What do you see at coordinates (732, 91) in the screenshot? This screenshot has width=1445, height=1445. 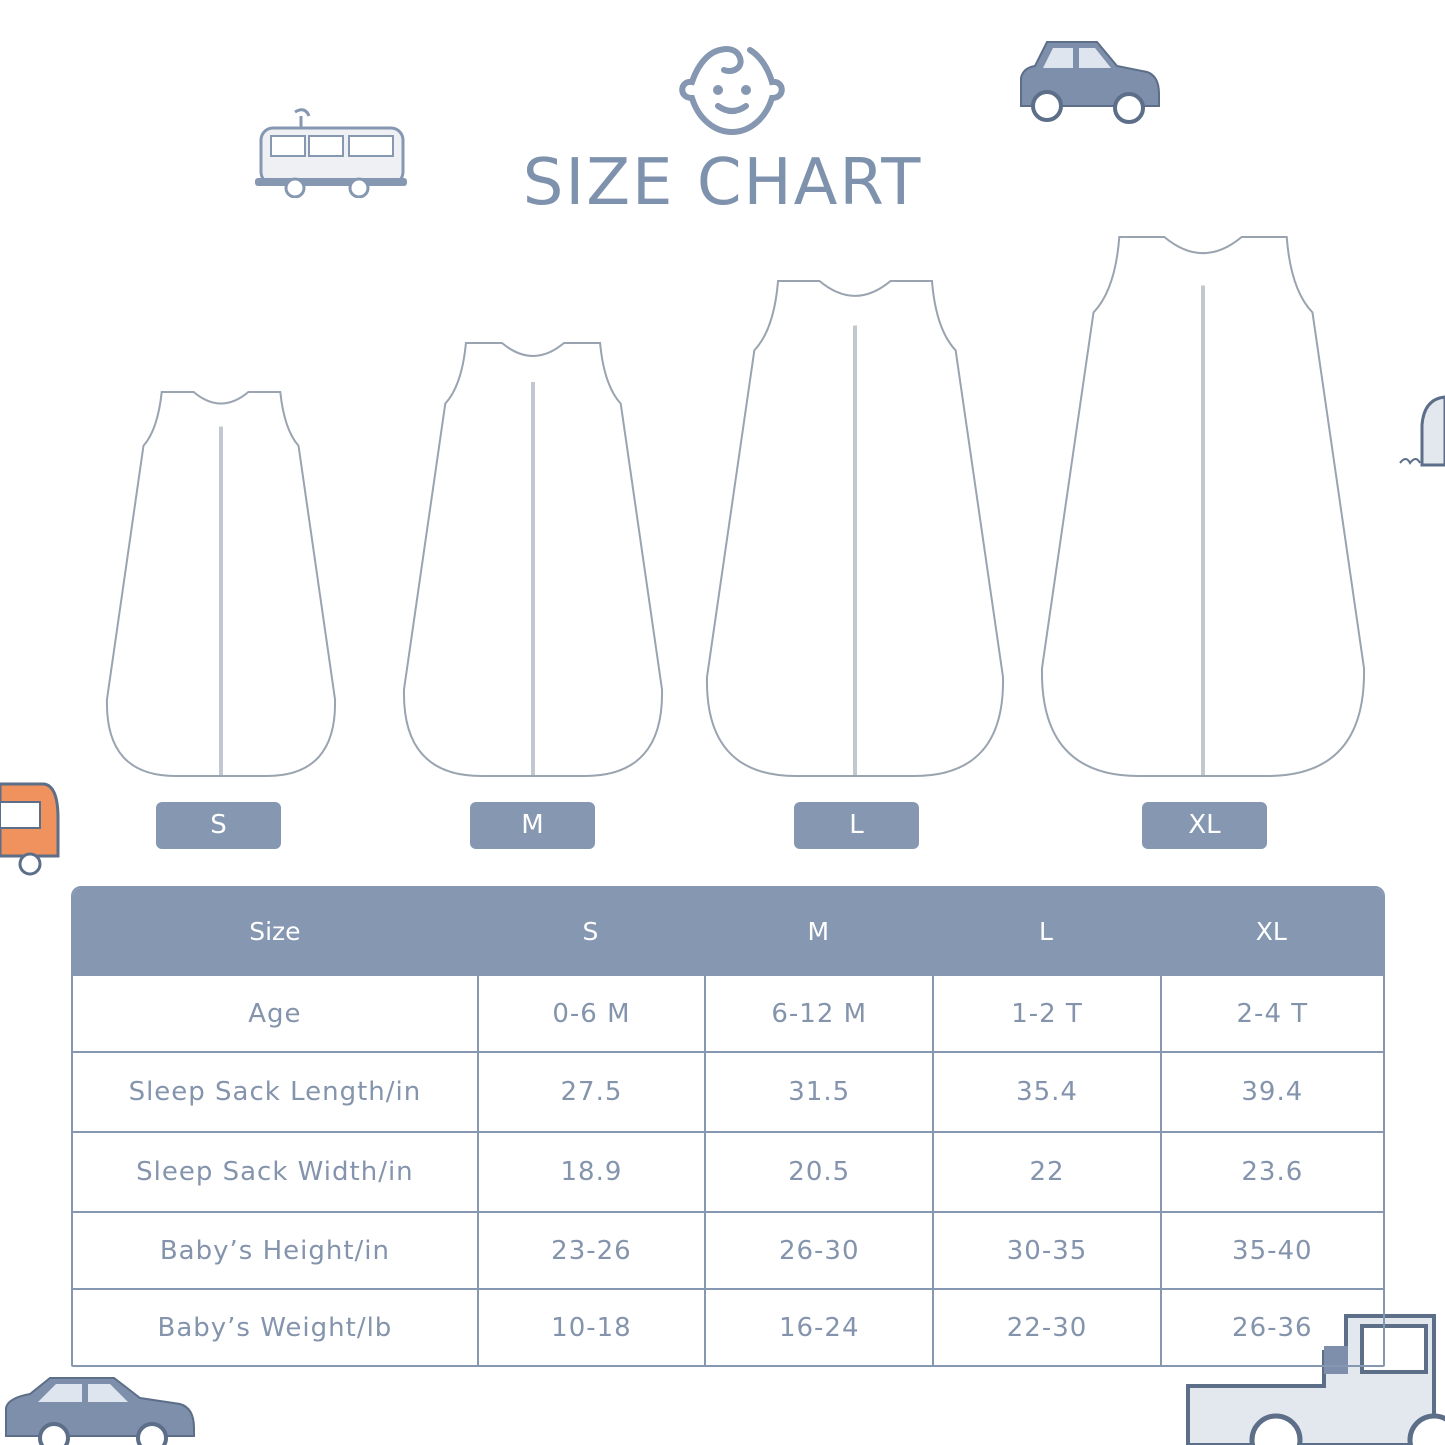 I see `baby-face-icon` at bounding box center [732, 91].